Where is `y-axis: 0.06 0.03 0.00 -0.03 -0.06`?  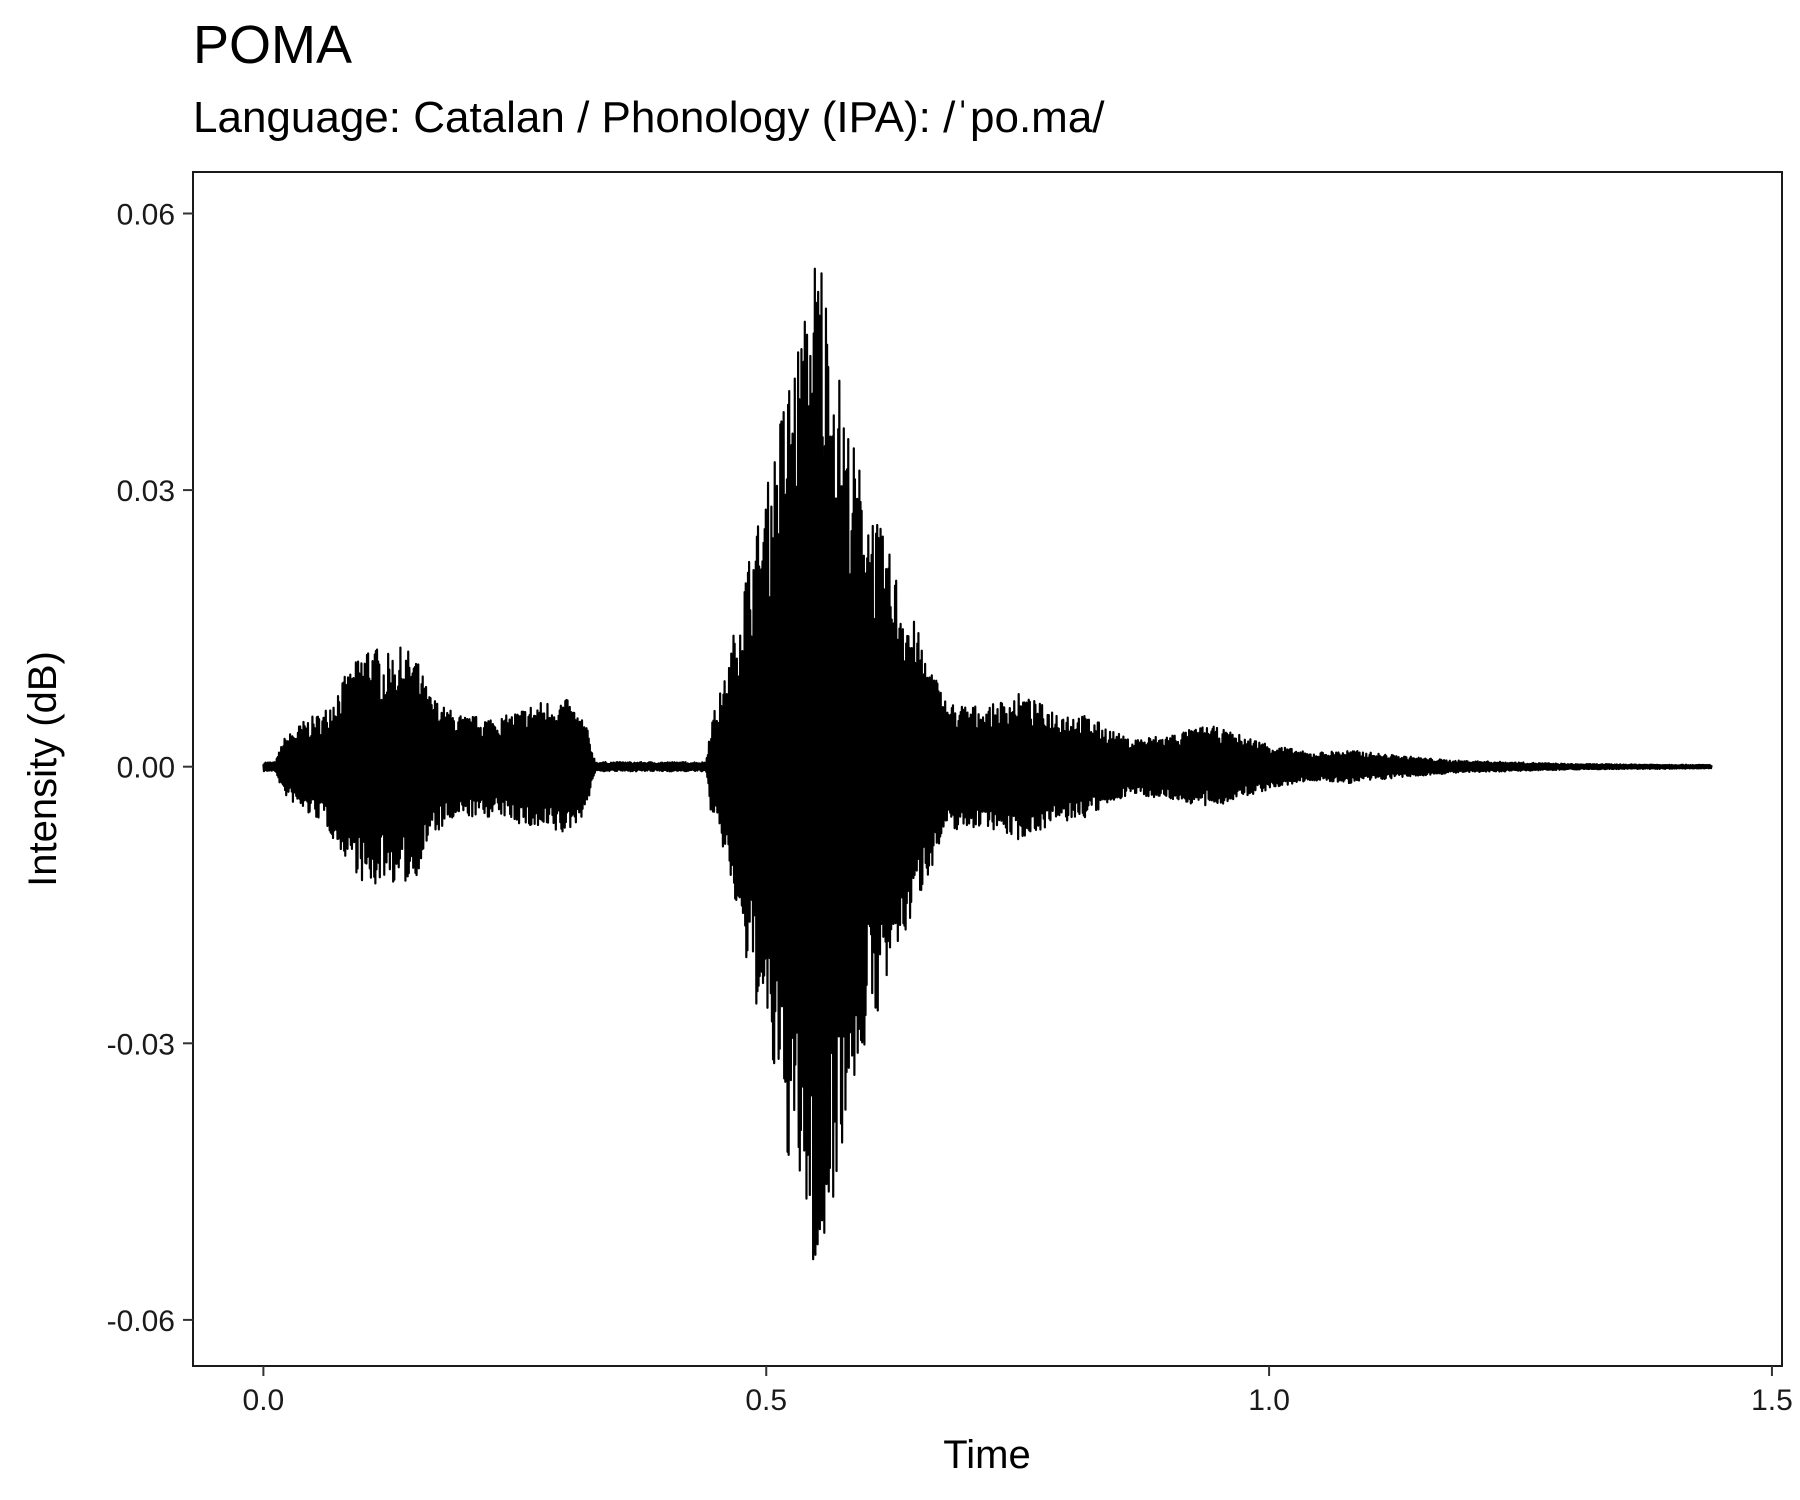 y-axis: 0.06 0.03 0.00 -0.03 -0.06 is located at coordinates (150, 768).